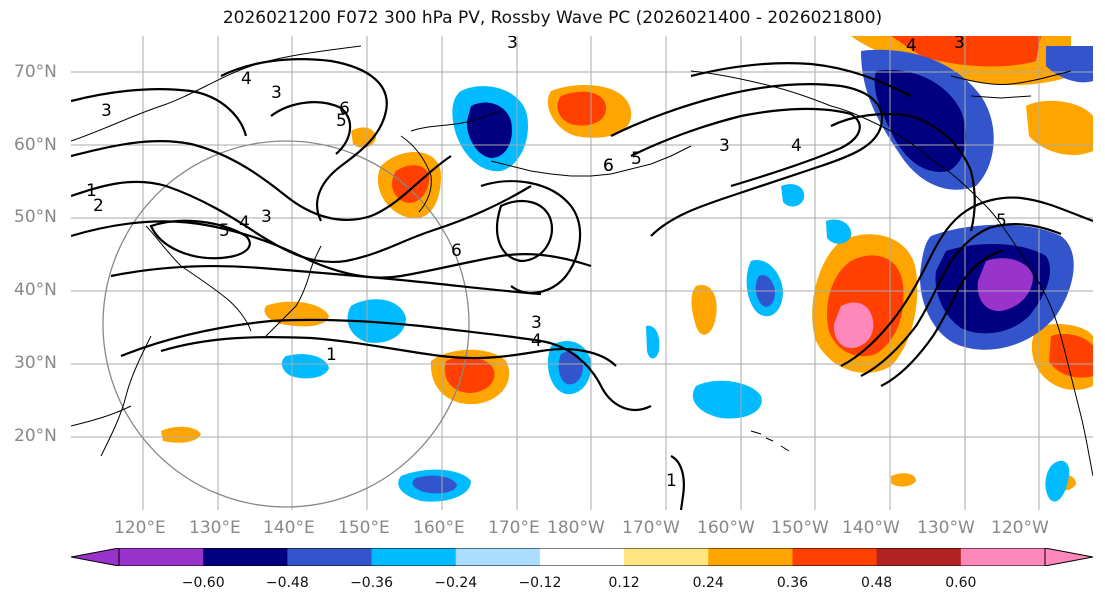 The height and width of the screenshot is (604, 1105). What do you see at coordinates (540, 583) in the screenshot?
I see `colorbar-tick-label: −0.12` at bounding box center [540, 583].